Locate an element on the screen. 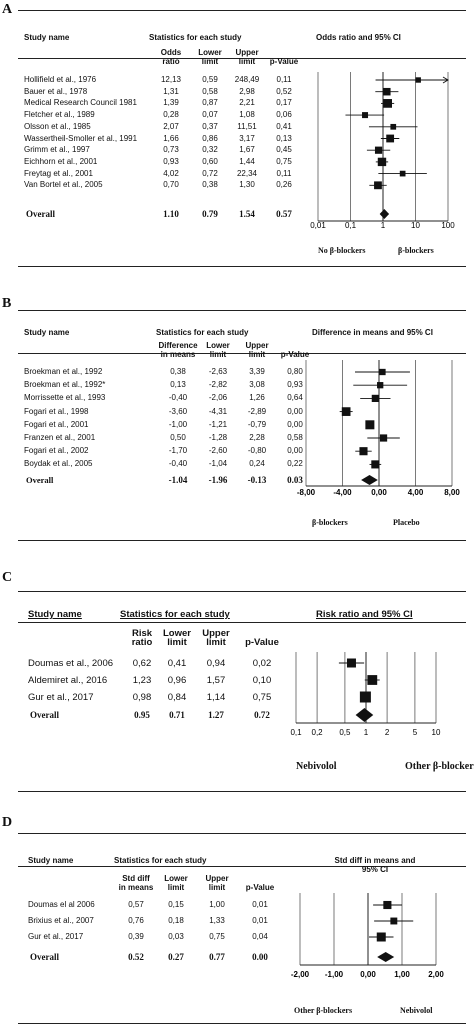 The height and width of the screenshot is (1034, 474). study-name: Aldemiret al., 2016 is located at coordinates (68, 680).